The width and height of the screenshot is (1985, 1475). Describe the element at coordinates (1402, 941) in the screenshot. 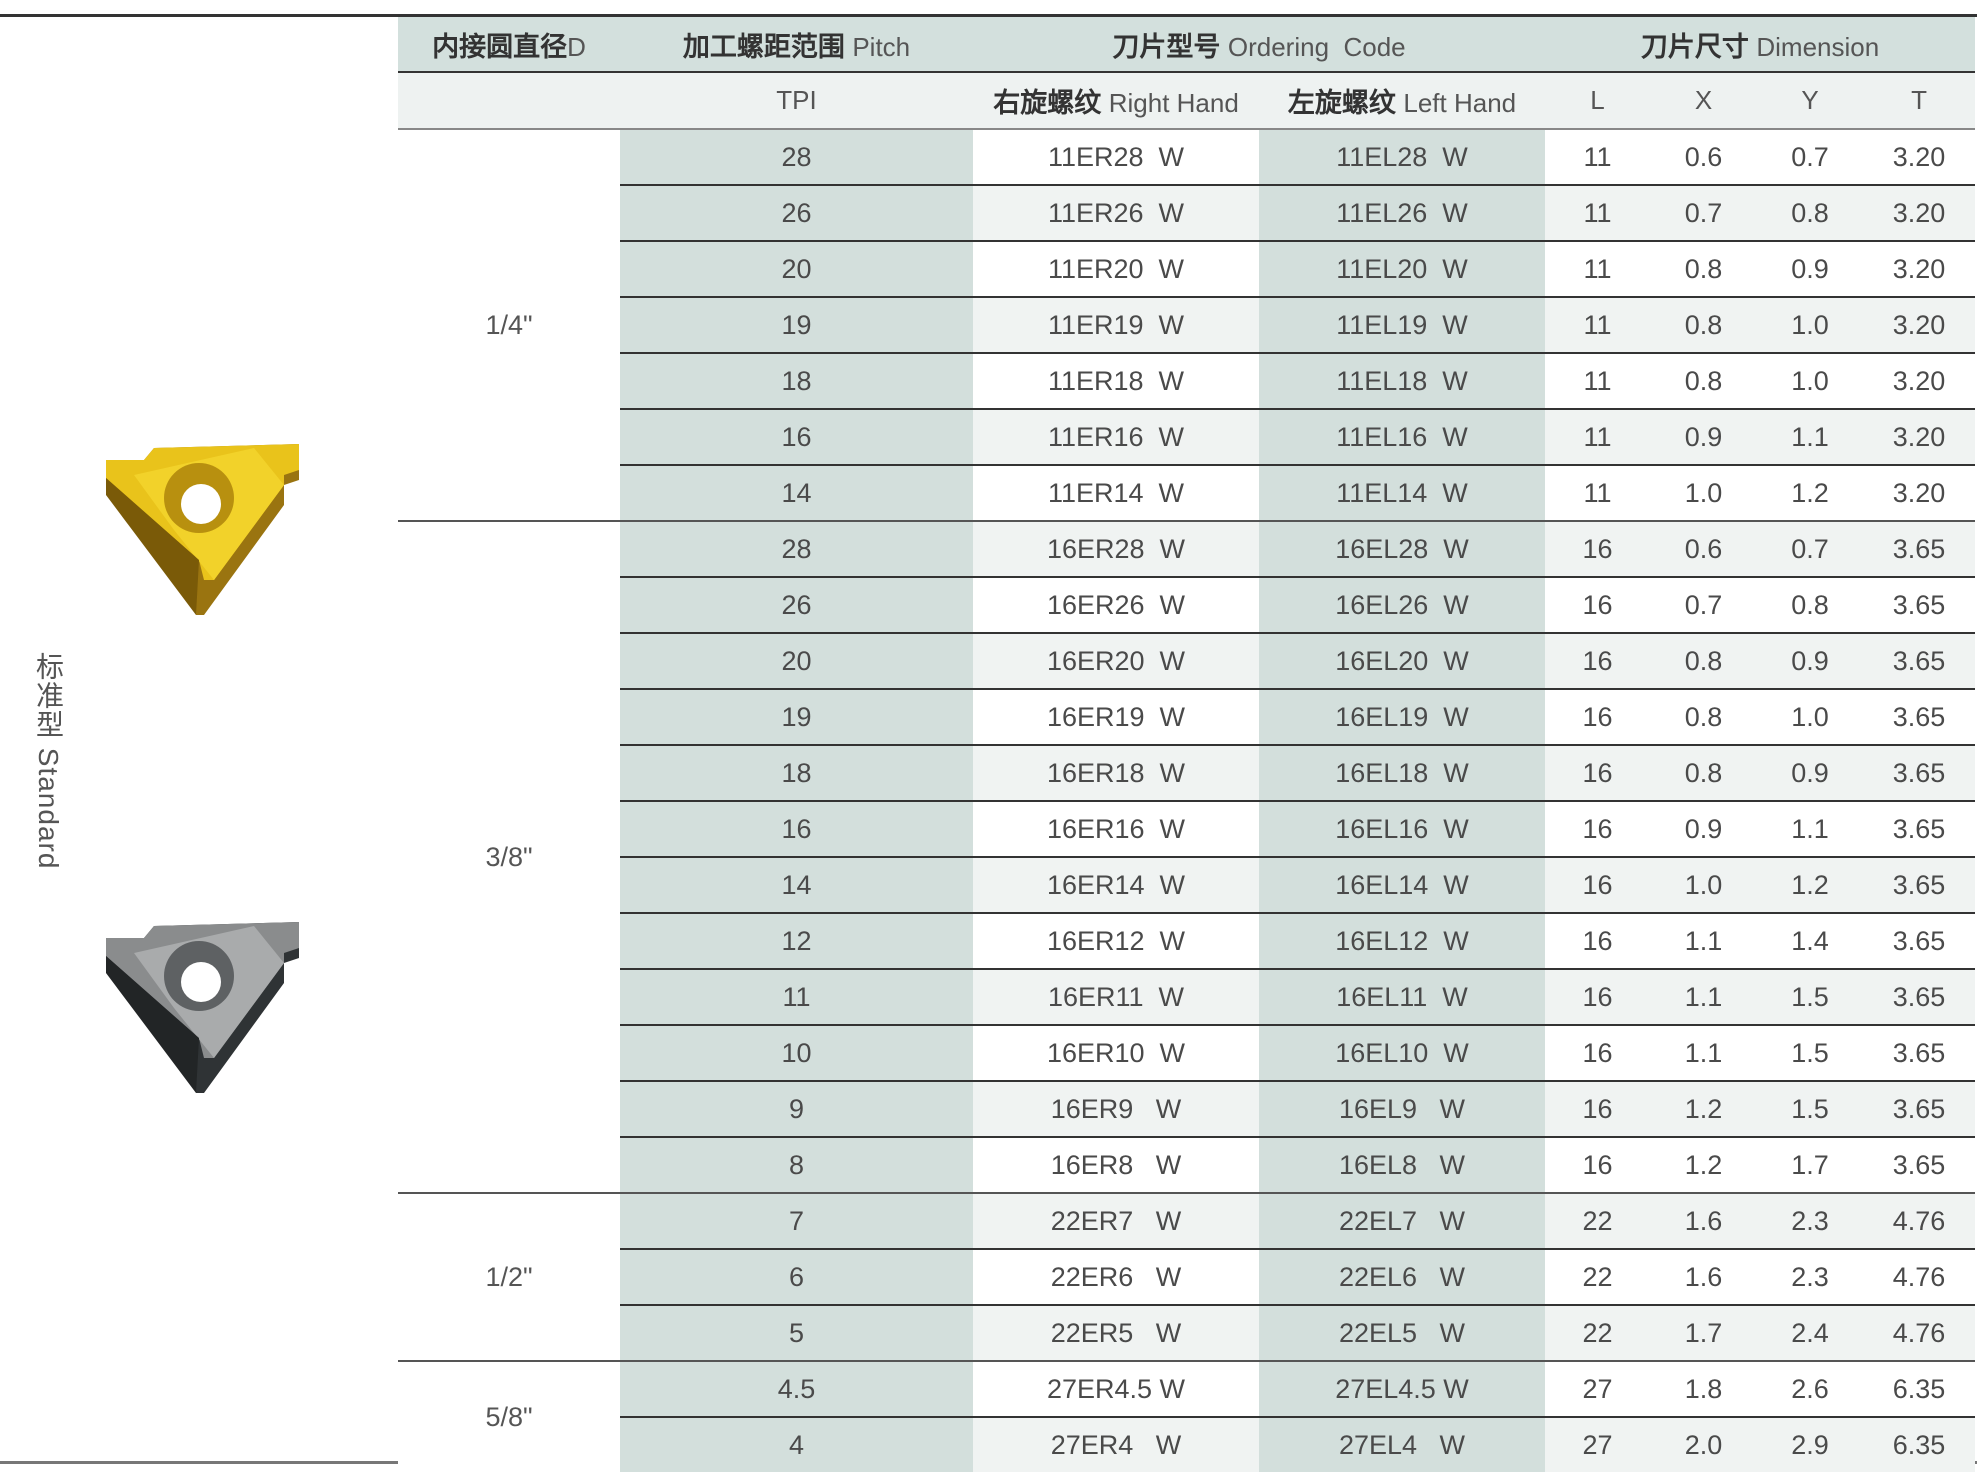

I see `cell-left: 16EL12 W` at that location.